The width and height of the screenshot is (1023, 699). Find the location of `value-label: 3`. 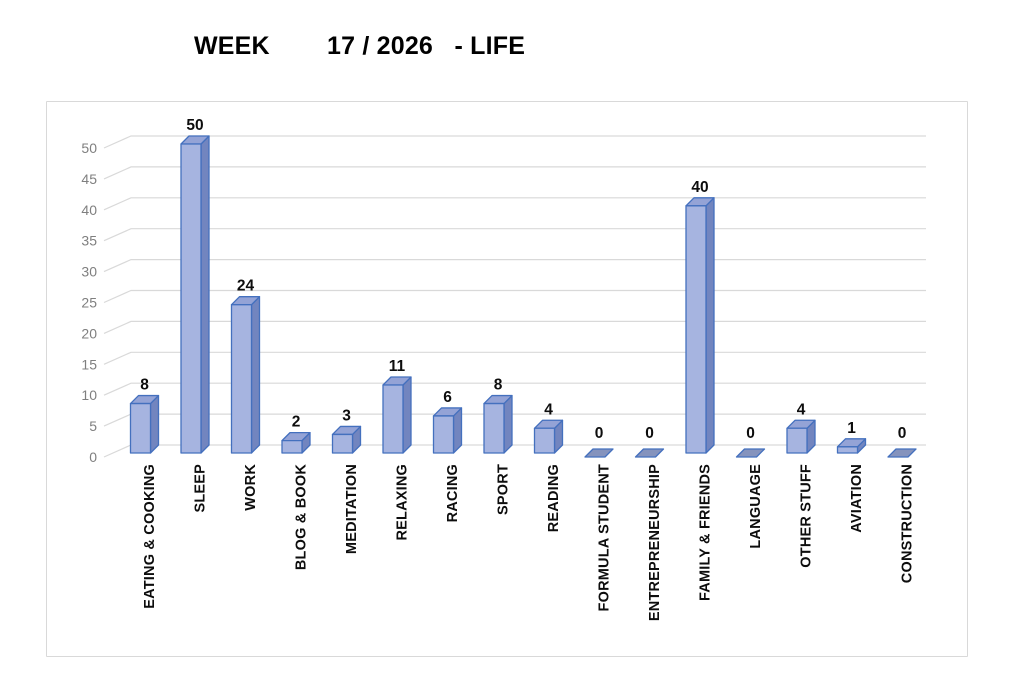

value-label: 3 is located at coordinates (346, 415).